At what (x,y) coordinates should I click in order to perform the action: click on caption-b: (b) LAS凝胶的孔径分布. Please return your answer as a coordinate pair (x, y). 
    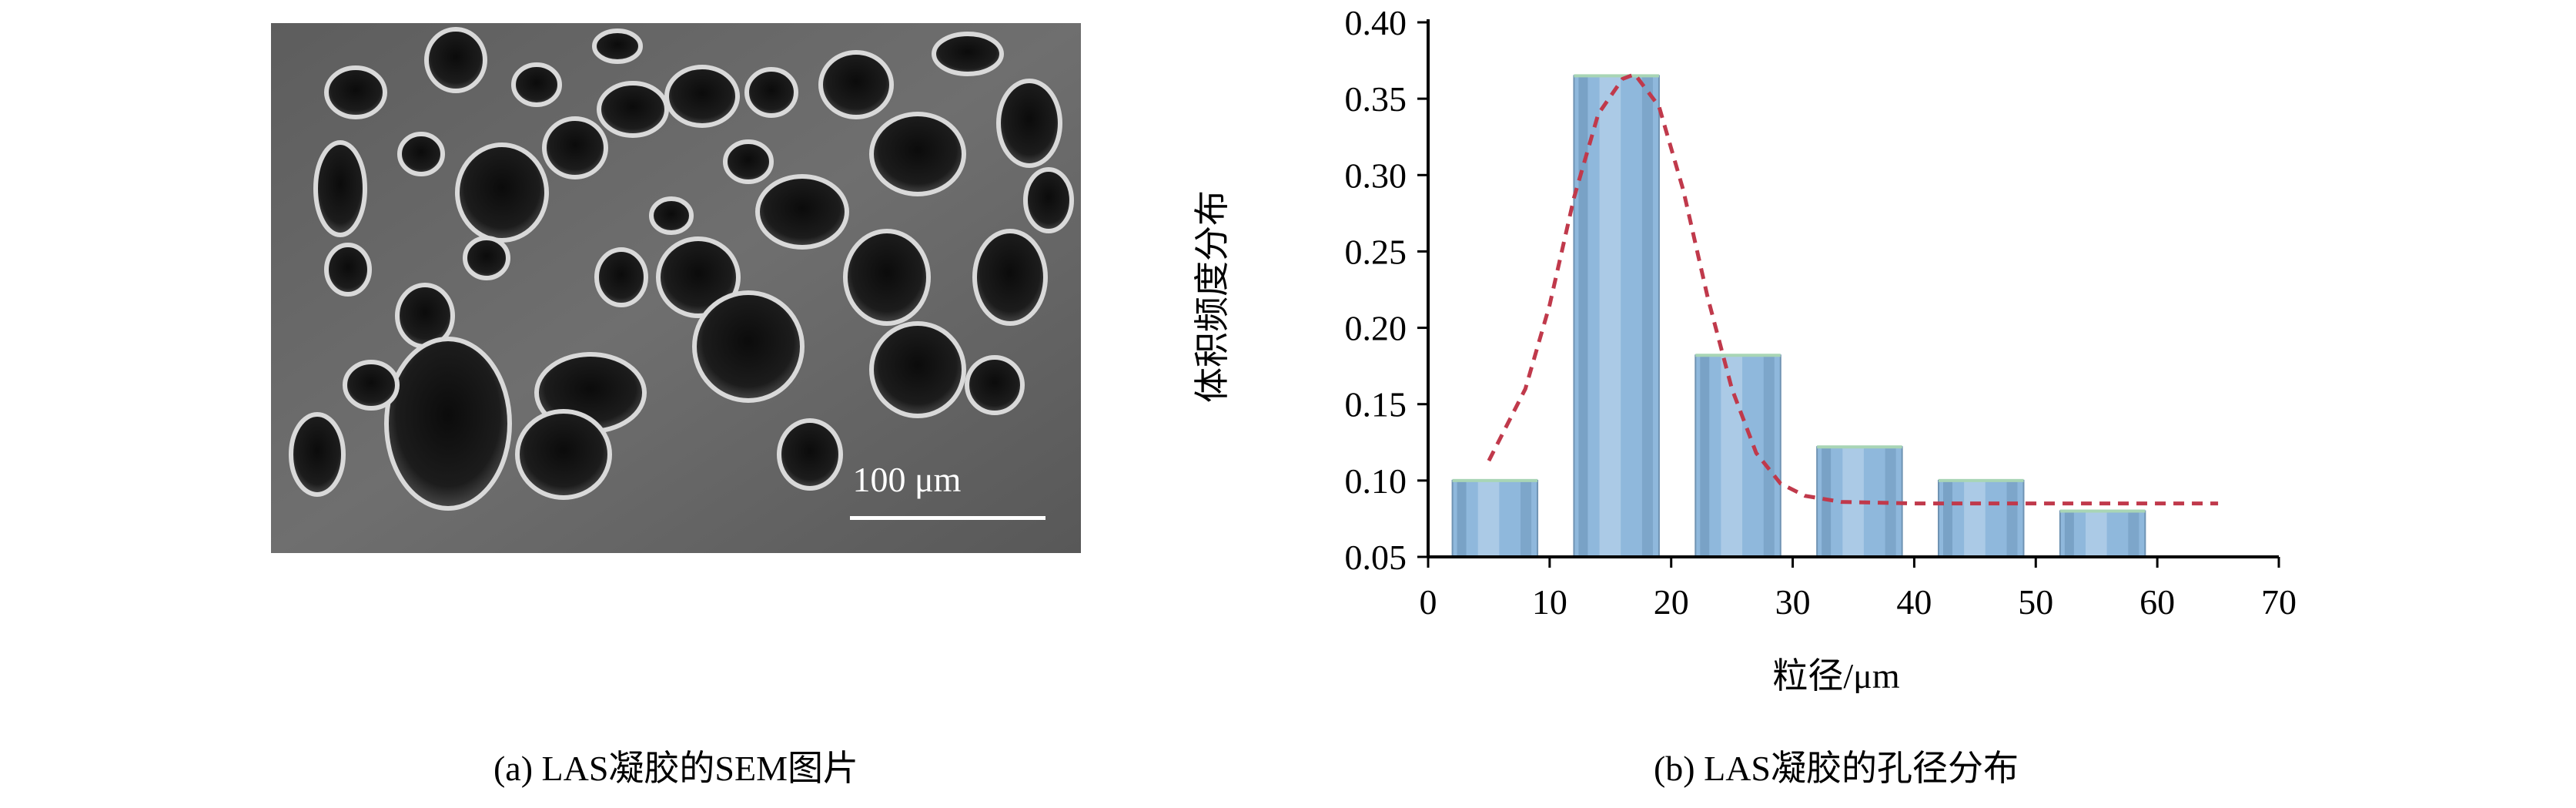
    Looking at the image, I should click on (1836, 768).